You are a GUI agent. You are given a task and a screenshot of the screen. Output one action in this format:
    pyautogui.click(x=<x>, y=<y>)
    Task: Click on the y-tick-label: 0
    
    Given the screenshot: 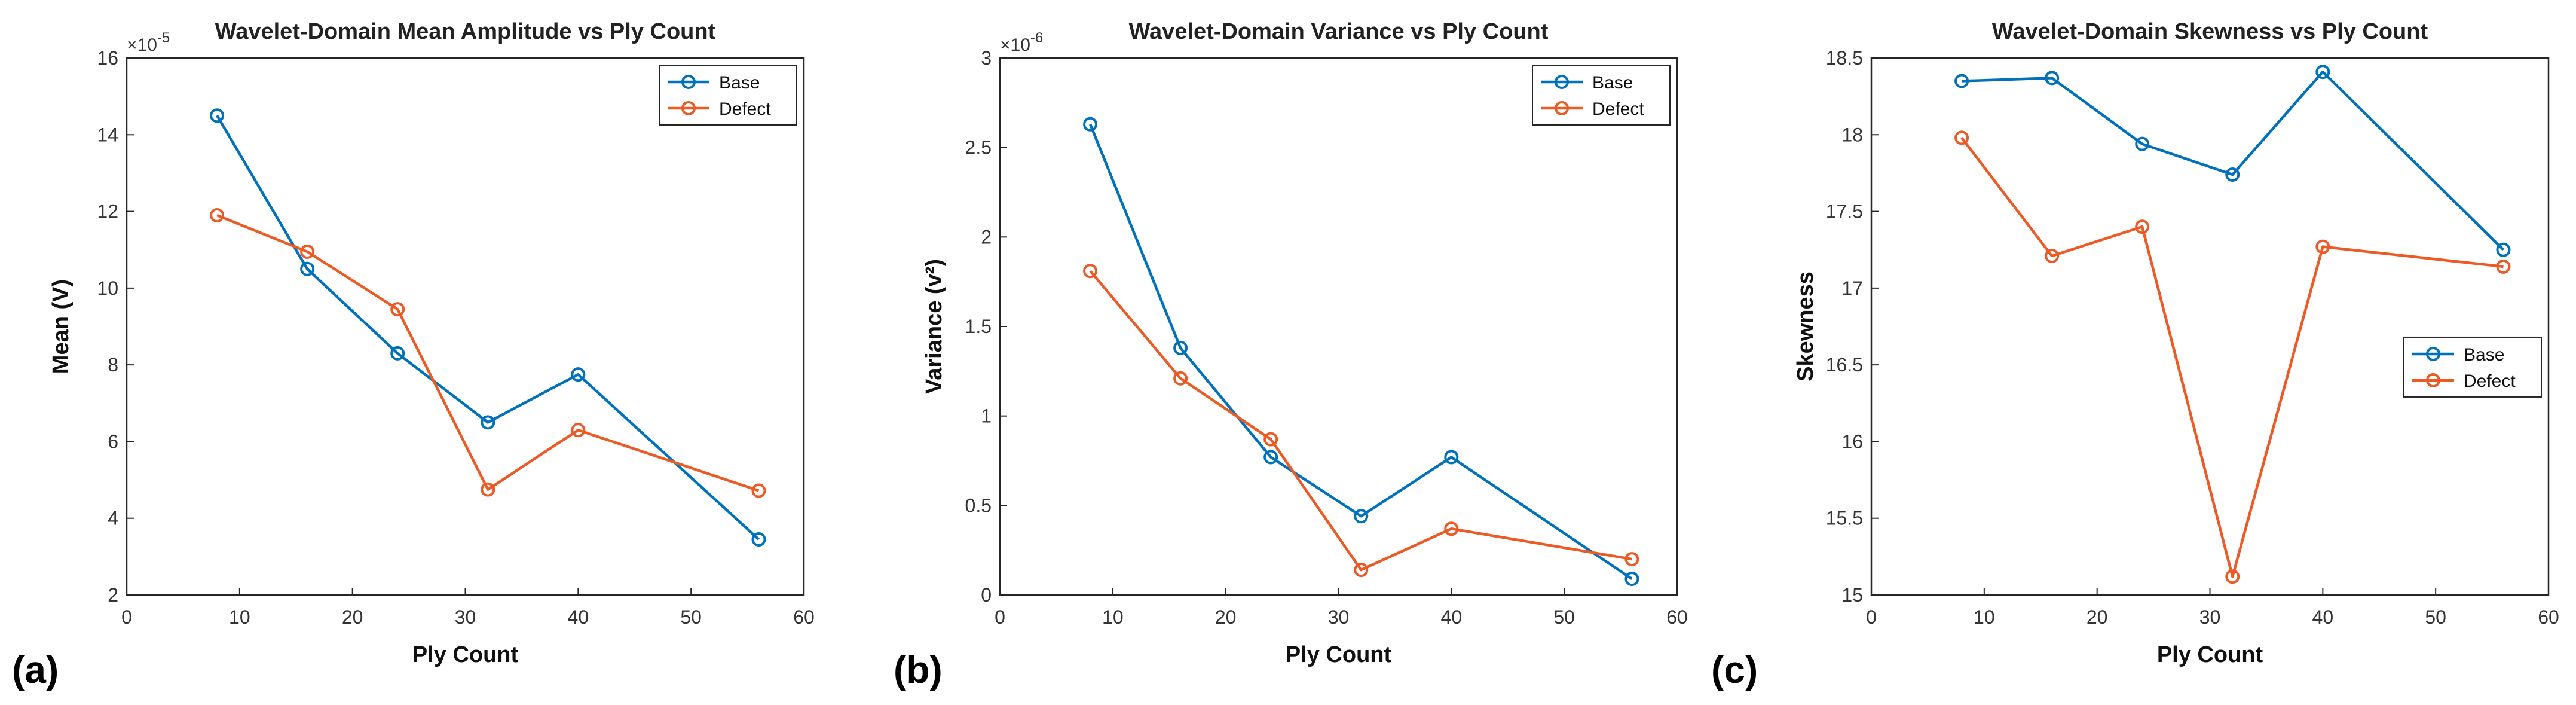 What is the action you would take?
    pyautogui.click(x=986, y=595)
    